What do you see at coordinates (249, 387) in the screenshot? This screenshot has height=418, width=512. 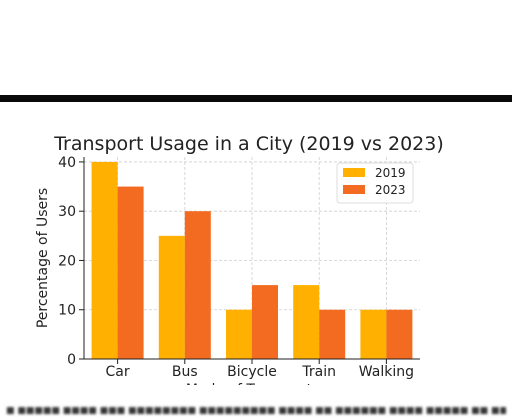 I see `x-axis-label: Mode of Transport` at bounding box center [249, 387].